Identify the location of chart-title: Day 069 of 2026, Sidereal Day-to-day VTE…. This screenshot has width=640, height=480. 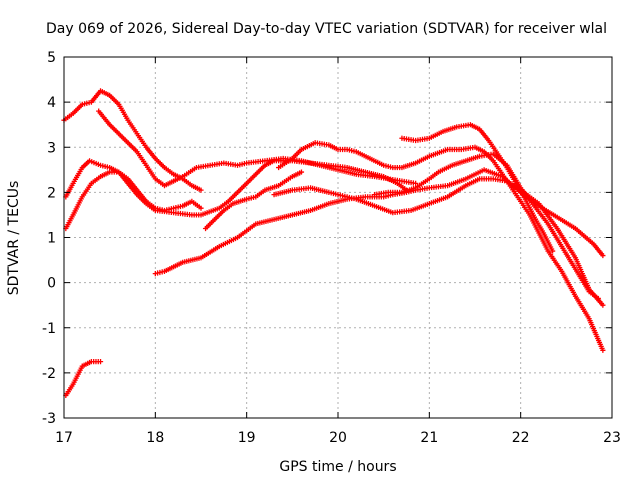
(326, 29).